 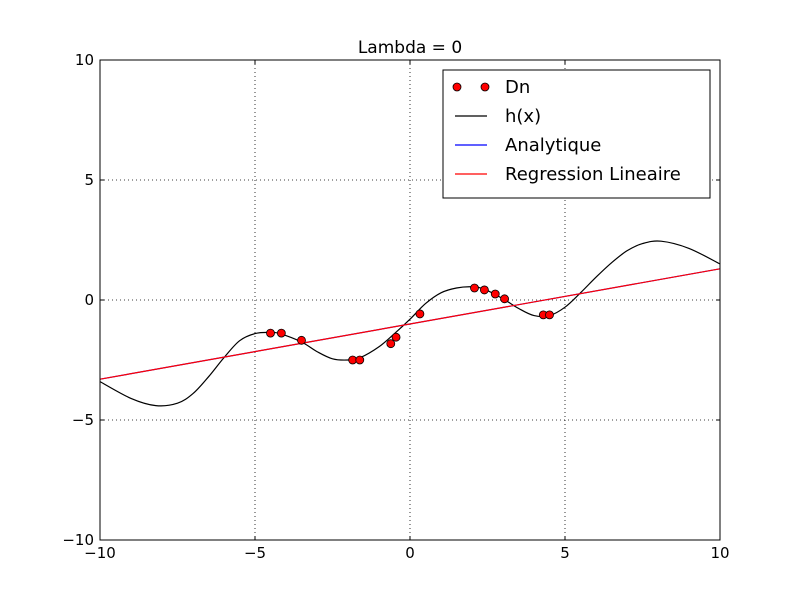 What do you see at coordinates (523, 116) in the screenshot?
I see `legend-label: h(x)` at bounding box center [523, 116].